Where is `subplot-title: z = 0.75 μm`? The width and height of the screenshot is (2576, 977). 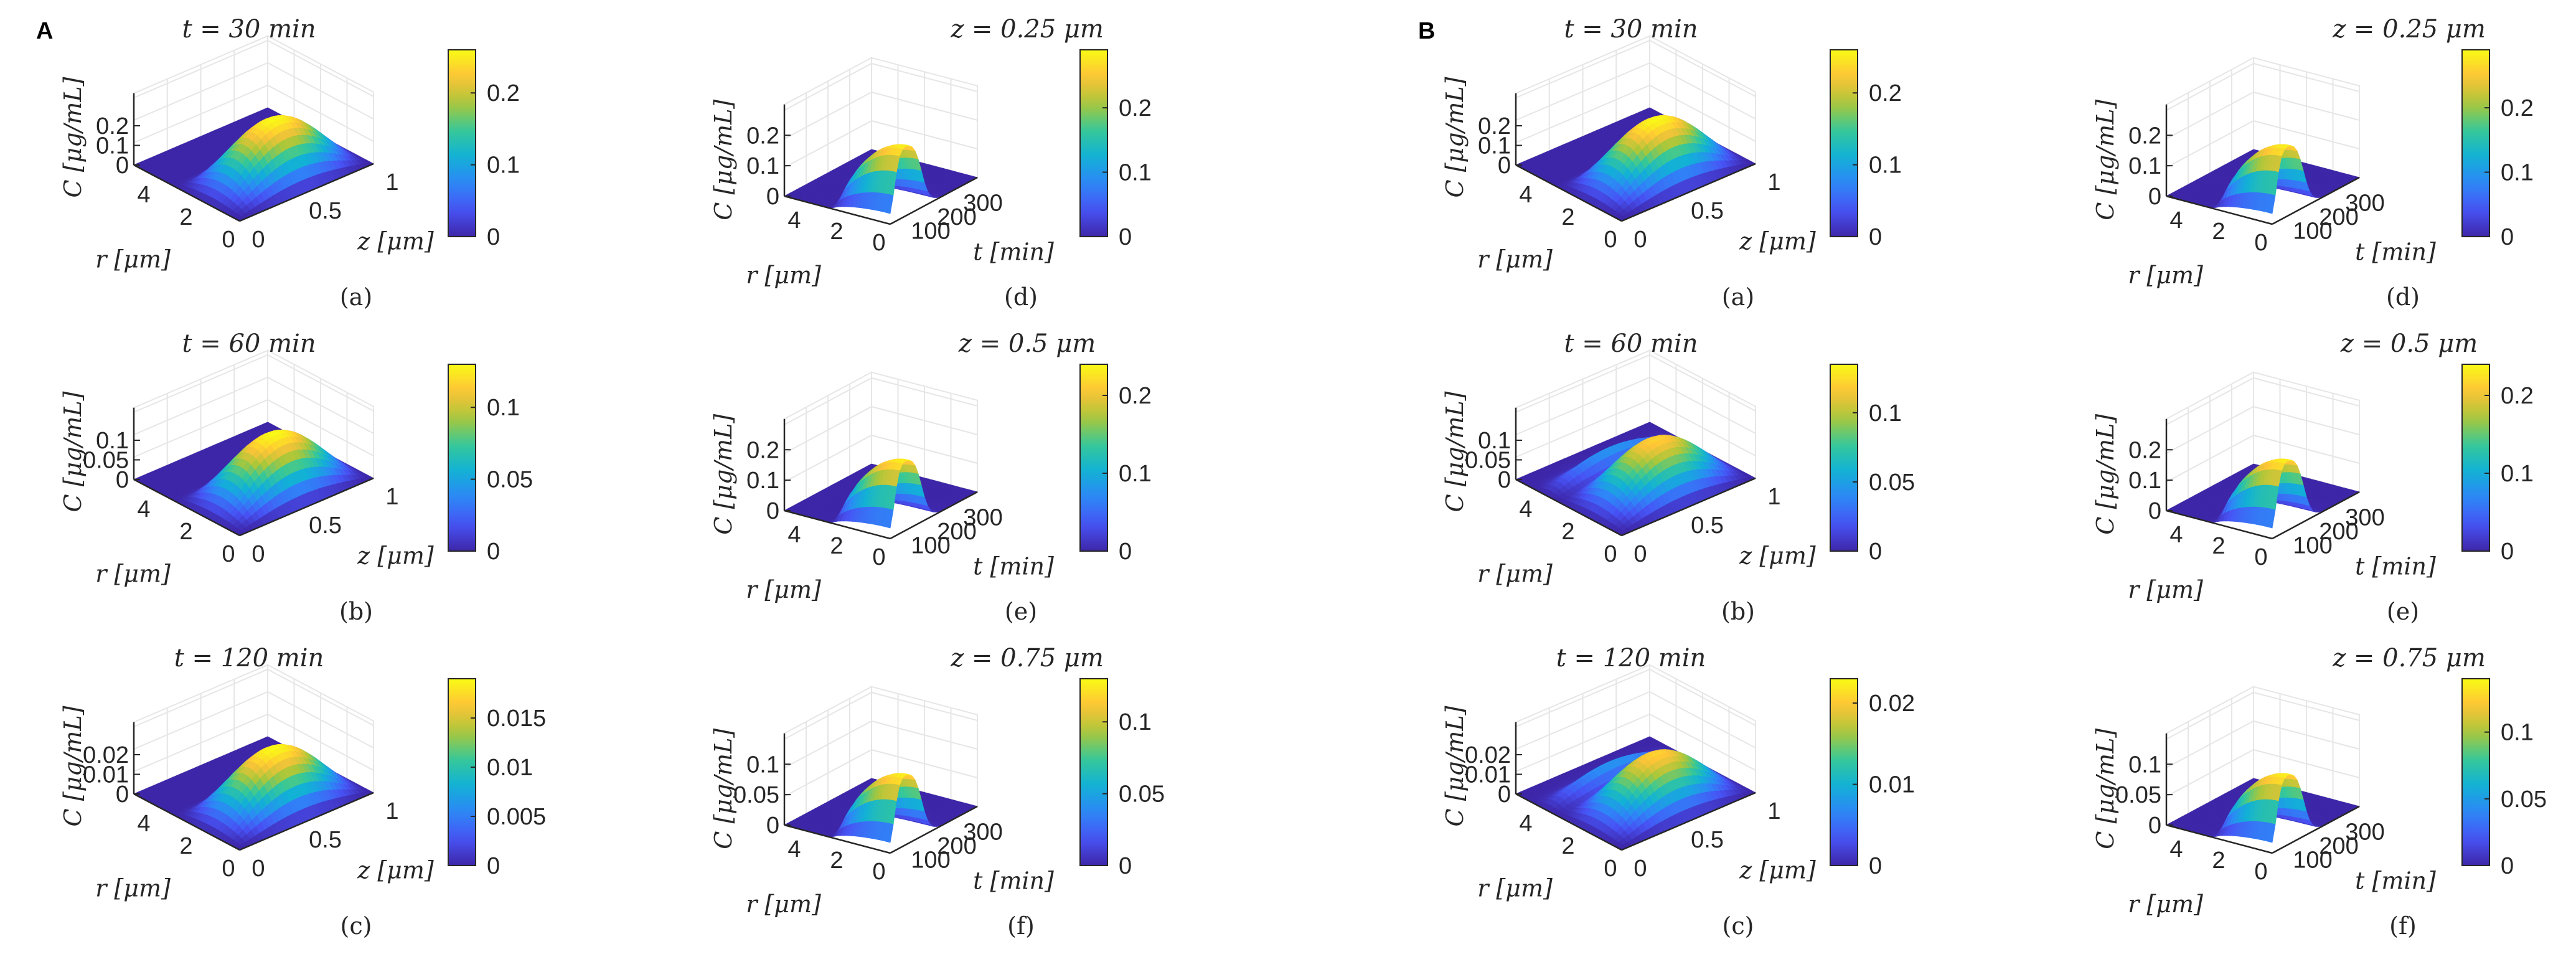 subplot-title: z = 0.75 μm is located at coordinates (1027, 658).